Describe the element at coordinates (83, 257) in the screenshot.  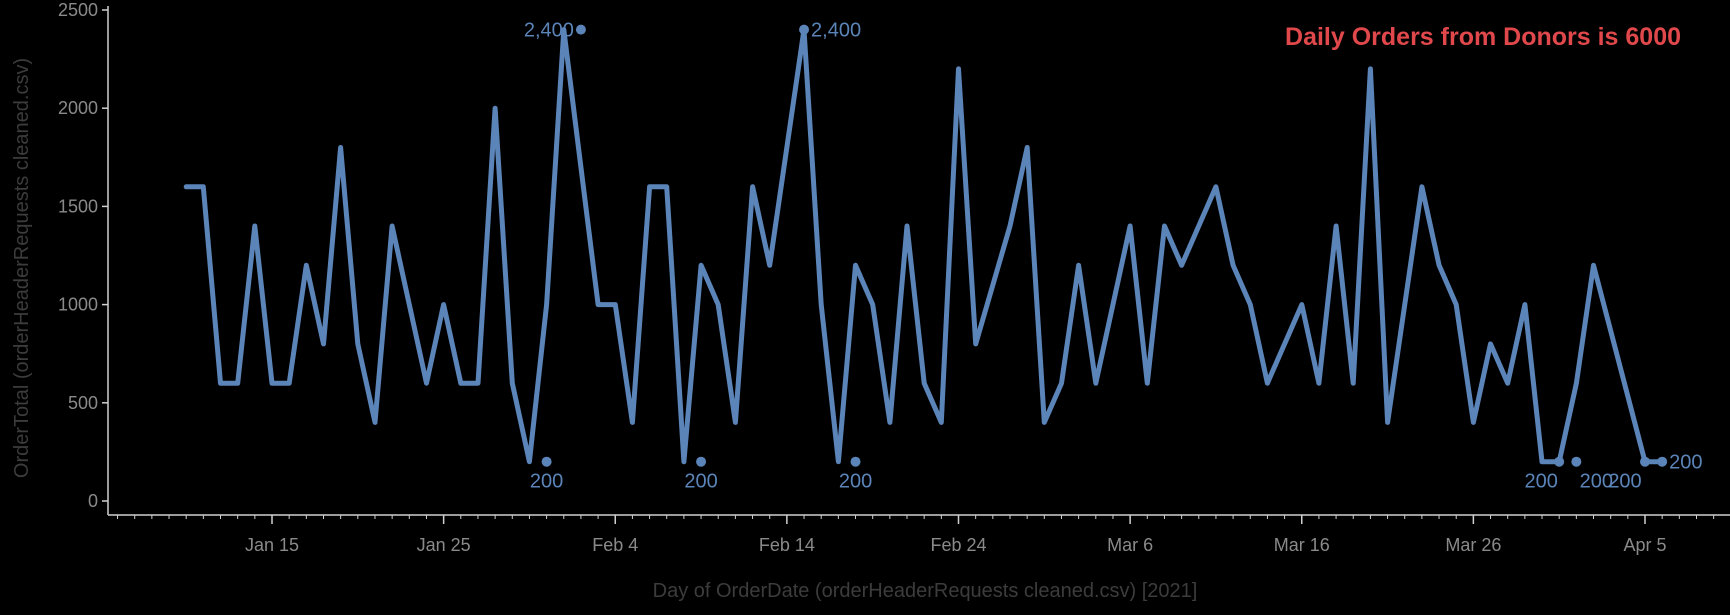
I see `y-axis: 0 500 1000 1500 2000 2500` at that location.